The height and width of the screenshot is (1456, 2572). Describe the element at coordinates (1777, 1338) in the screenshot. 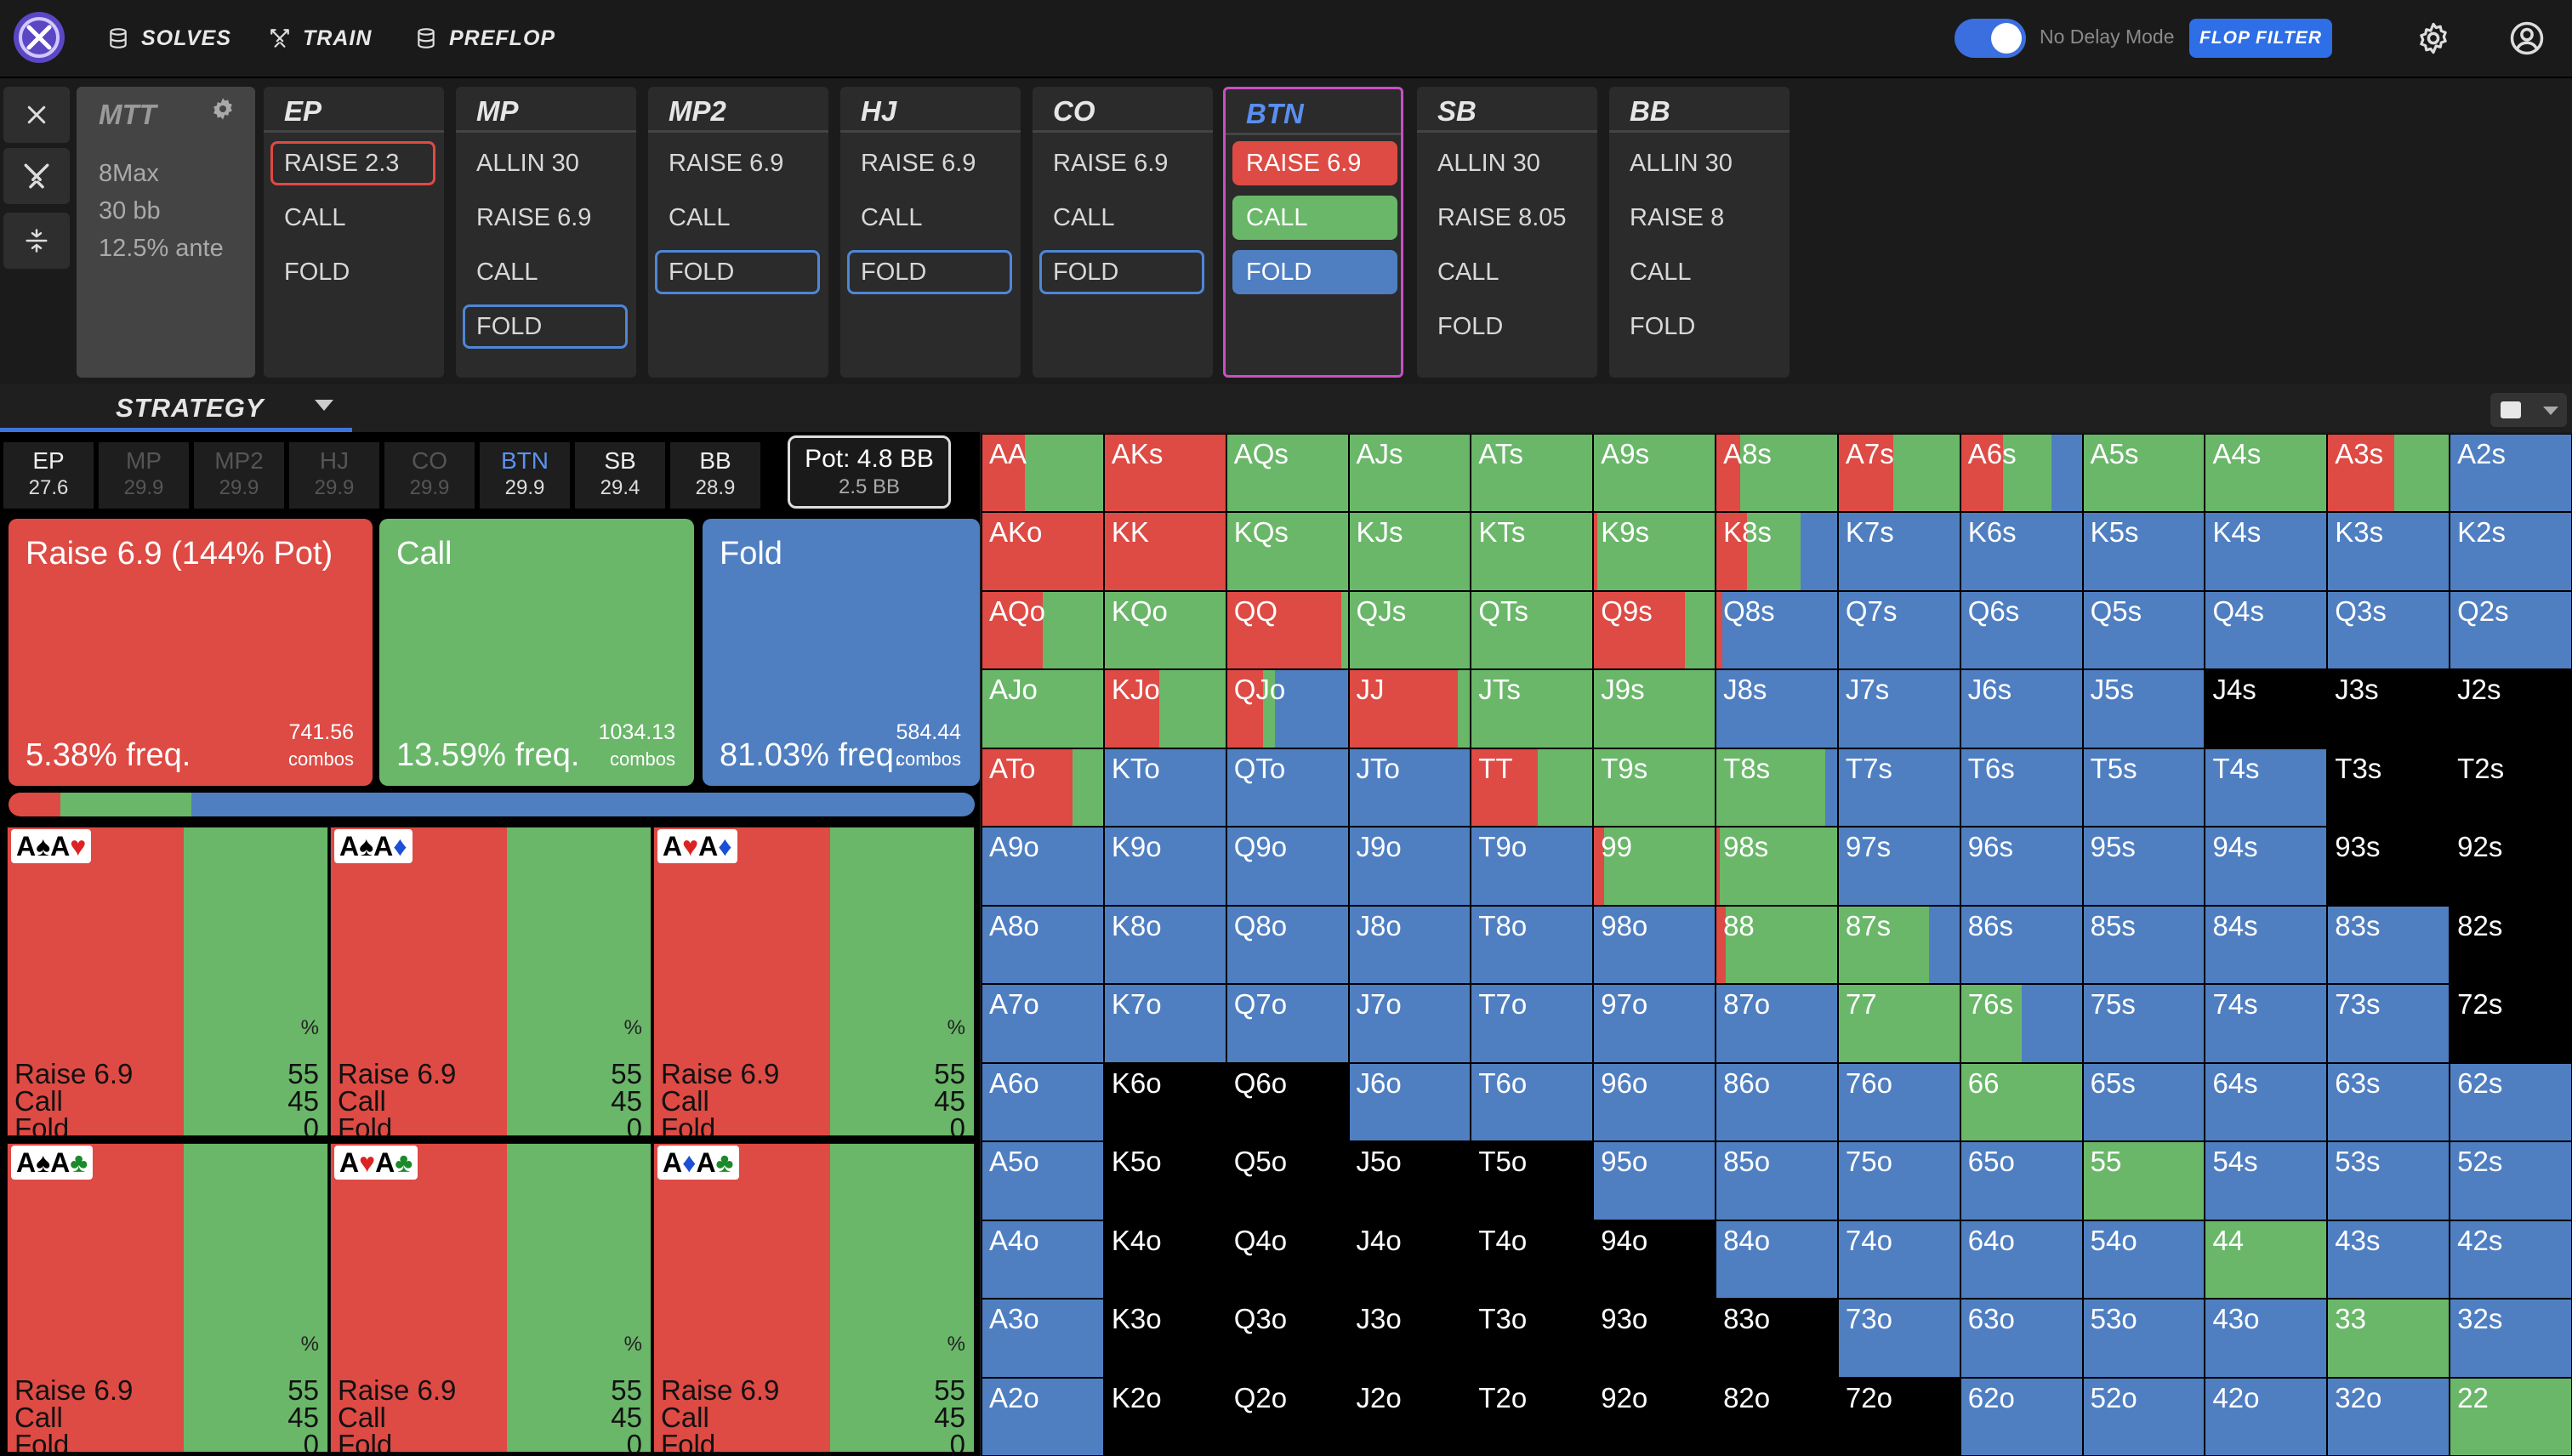

I see `hand-cell-83o: 83o` at that location.